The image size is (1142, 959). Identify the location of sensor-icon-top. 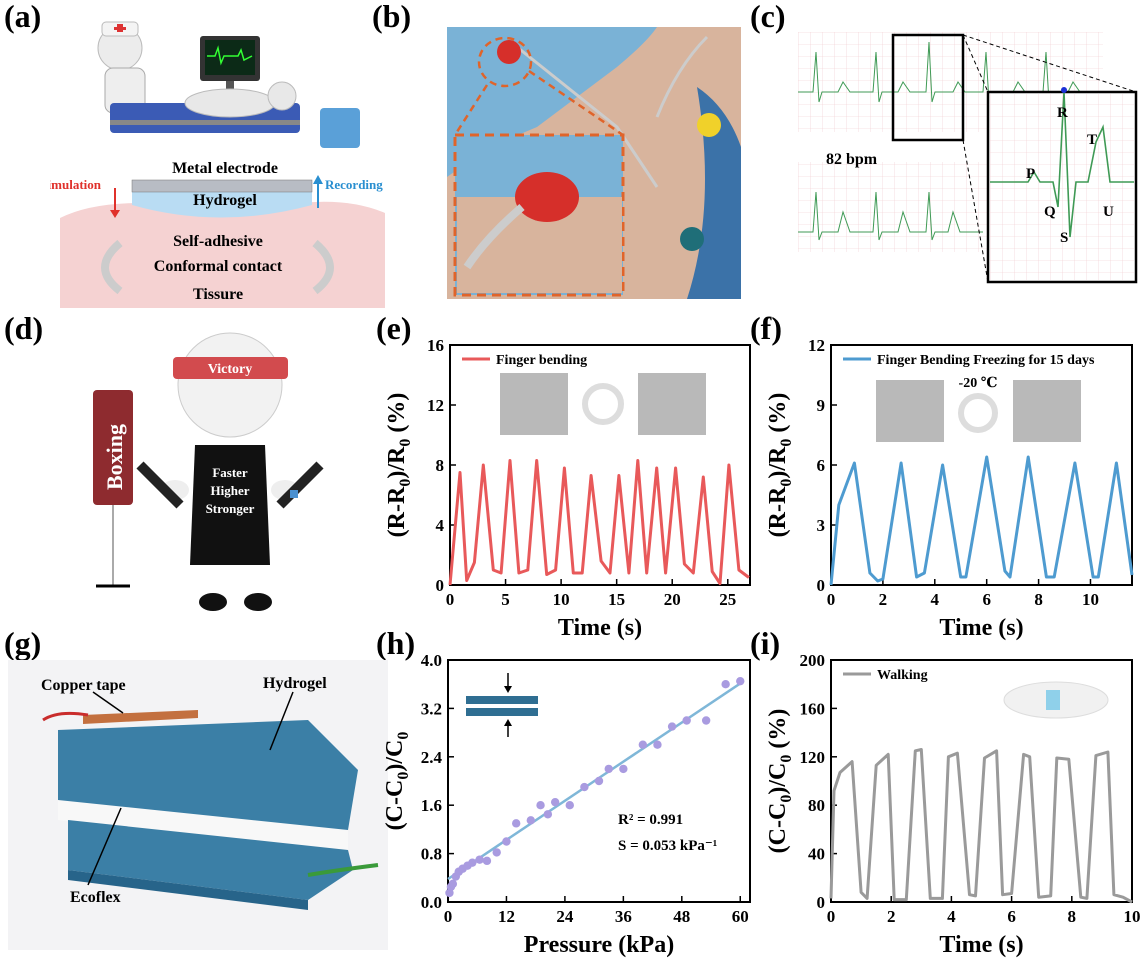
(502, 700).